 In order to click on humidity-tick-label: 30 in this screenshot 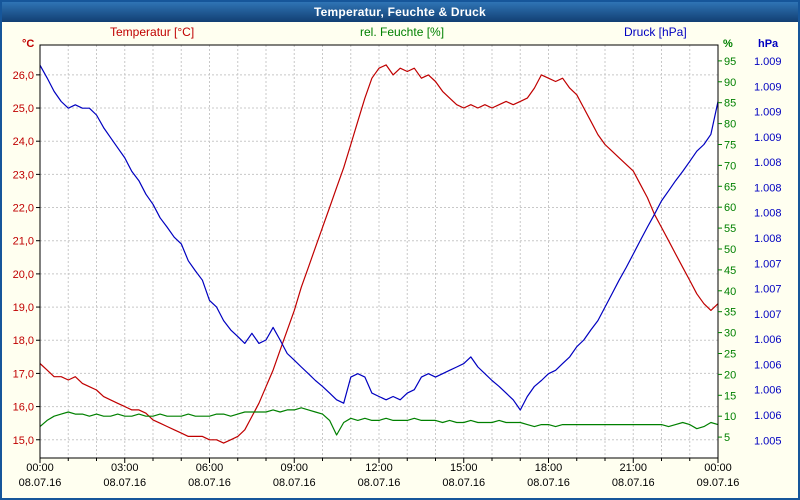, I will do `click(730, 334)`.